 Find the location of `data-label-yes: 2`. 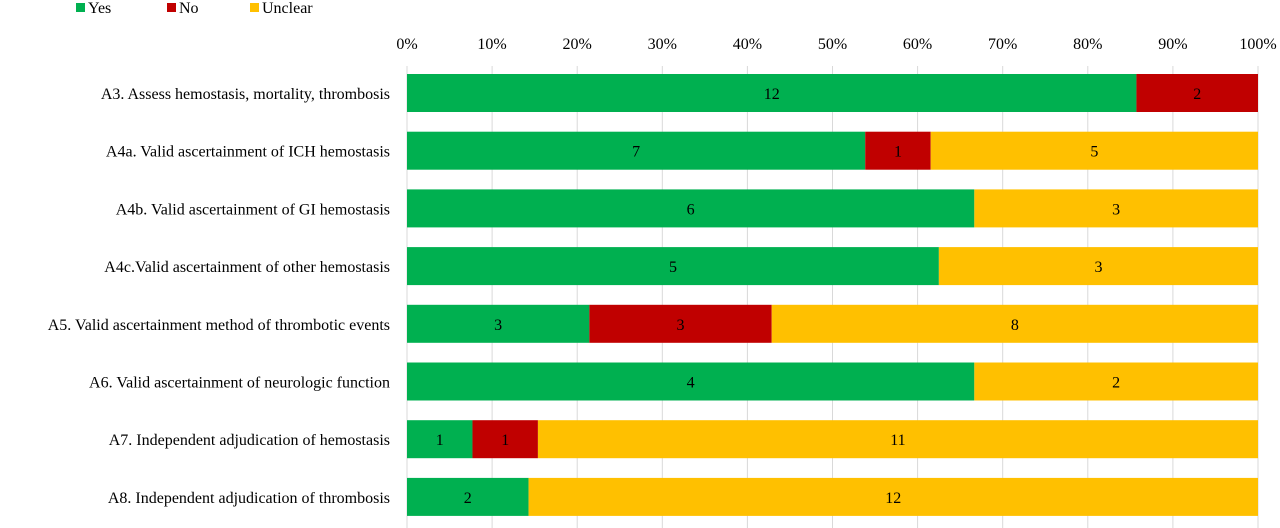

data-label-yes: 2 is located at coordinates (468, 498).